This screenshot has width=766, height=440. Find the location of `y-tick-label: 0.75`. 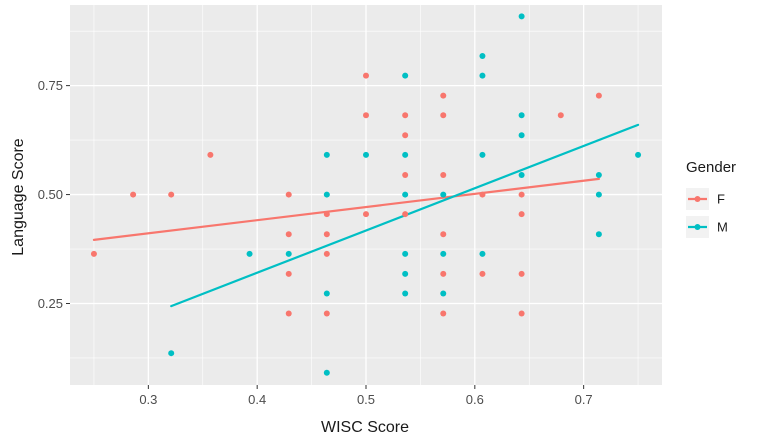

y-tick-label: 0.75 is located at coordinates (50, 85).